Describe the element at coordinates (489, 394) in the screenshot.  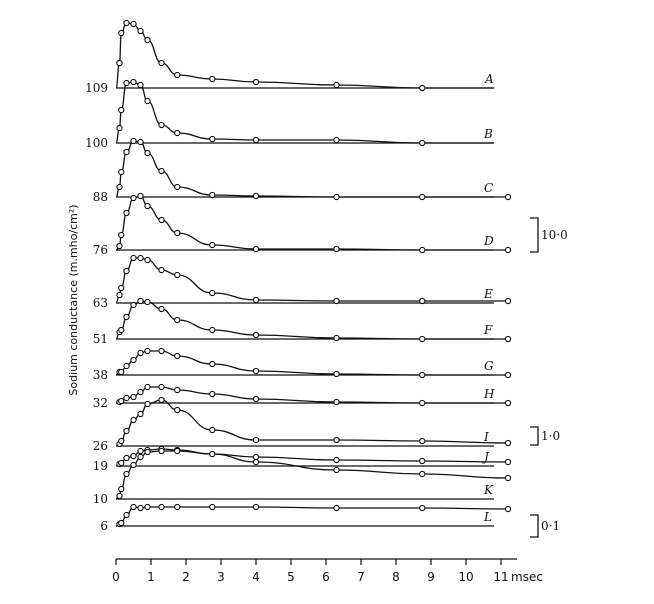
I see `series-label-H: H` at that location.